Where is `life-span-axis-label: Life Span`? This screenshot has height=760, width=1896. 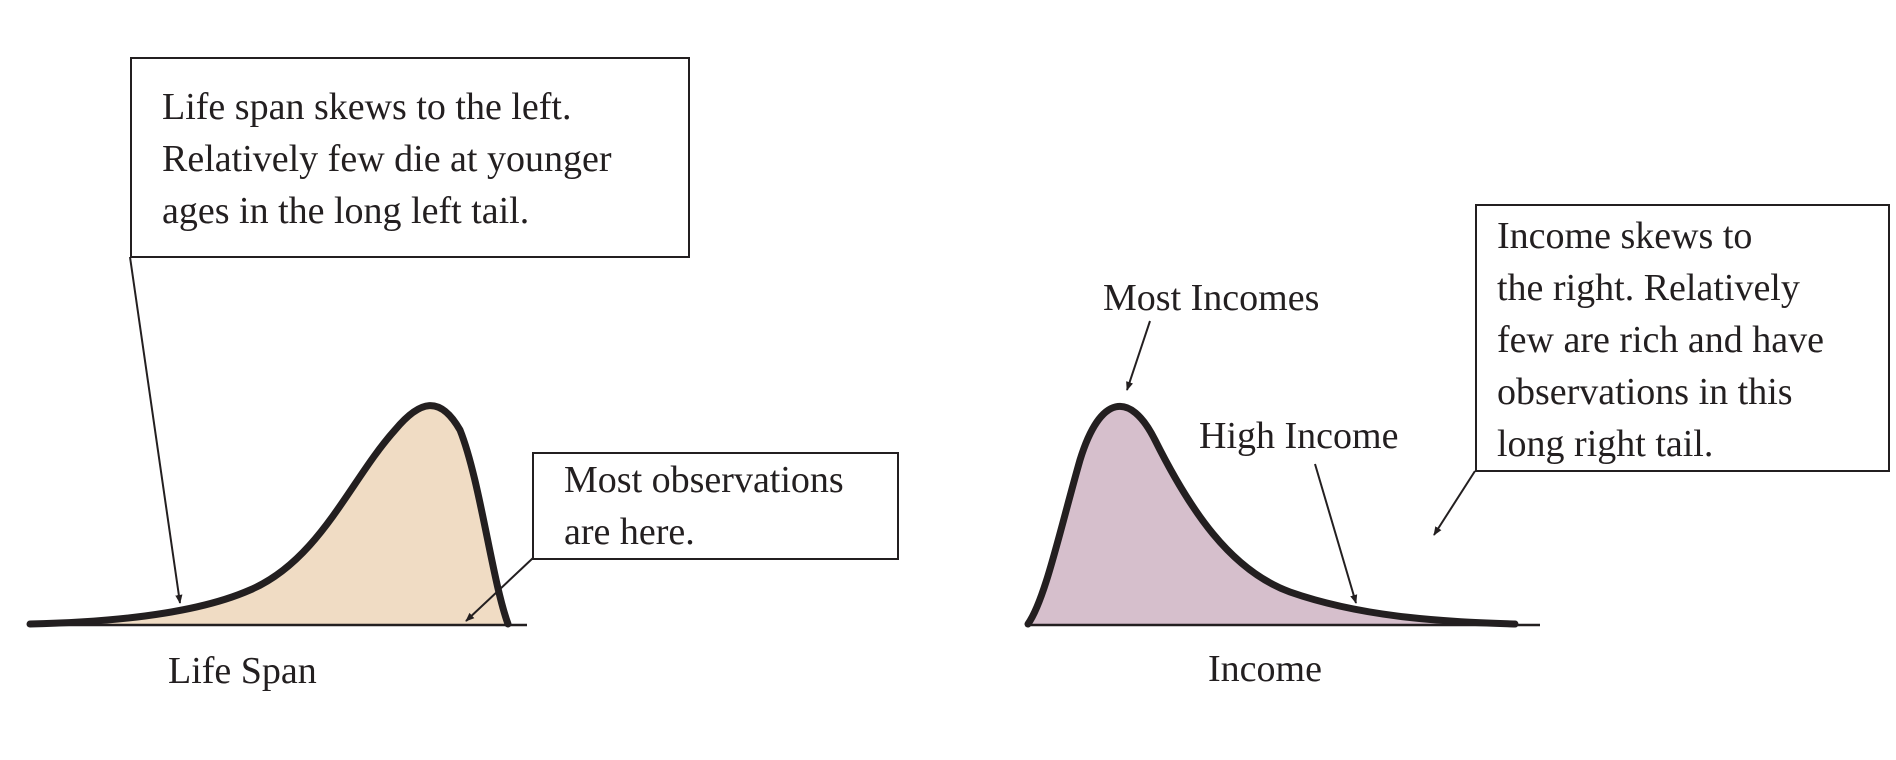 life-span-axis-label: Life Span is located at coordinates (242, 671).